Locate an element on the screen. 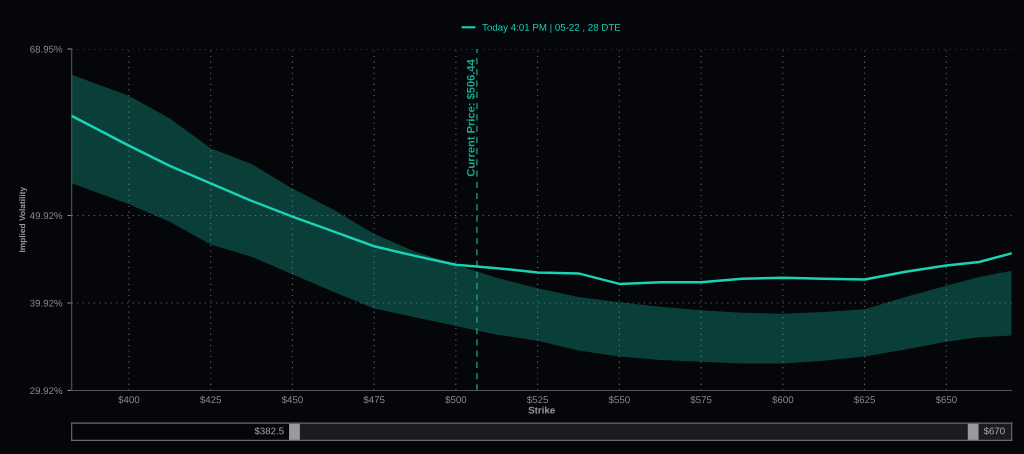 The image size is (1024, 454). y-tick-label: 49.92% is located at coordinates (46, 216).